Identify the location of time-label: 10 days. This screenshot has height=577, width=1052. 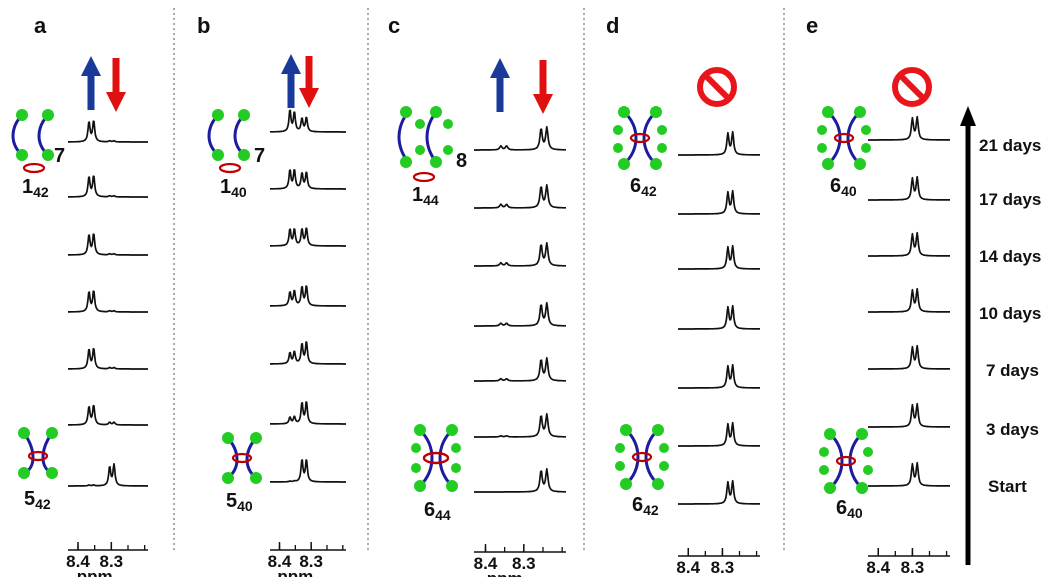
(1010, 313).